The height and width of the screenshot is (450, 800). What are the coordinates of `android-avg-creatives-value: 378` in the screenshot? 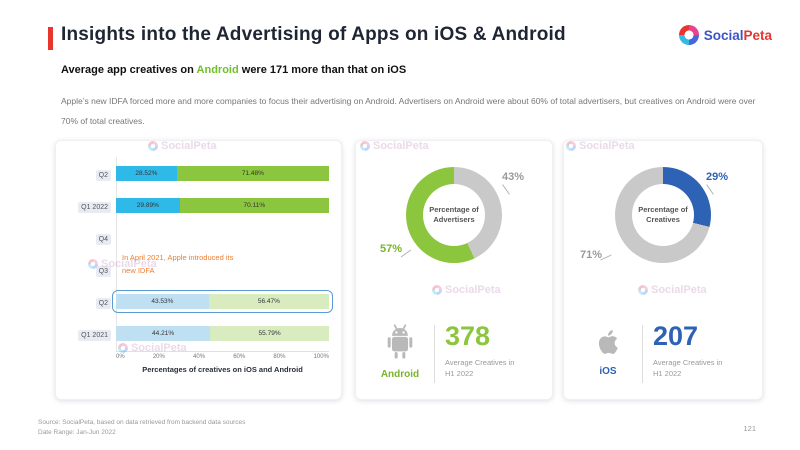 It's located at (468, 336).